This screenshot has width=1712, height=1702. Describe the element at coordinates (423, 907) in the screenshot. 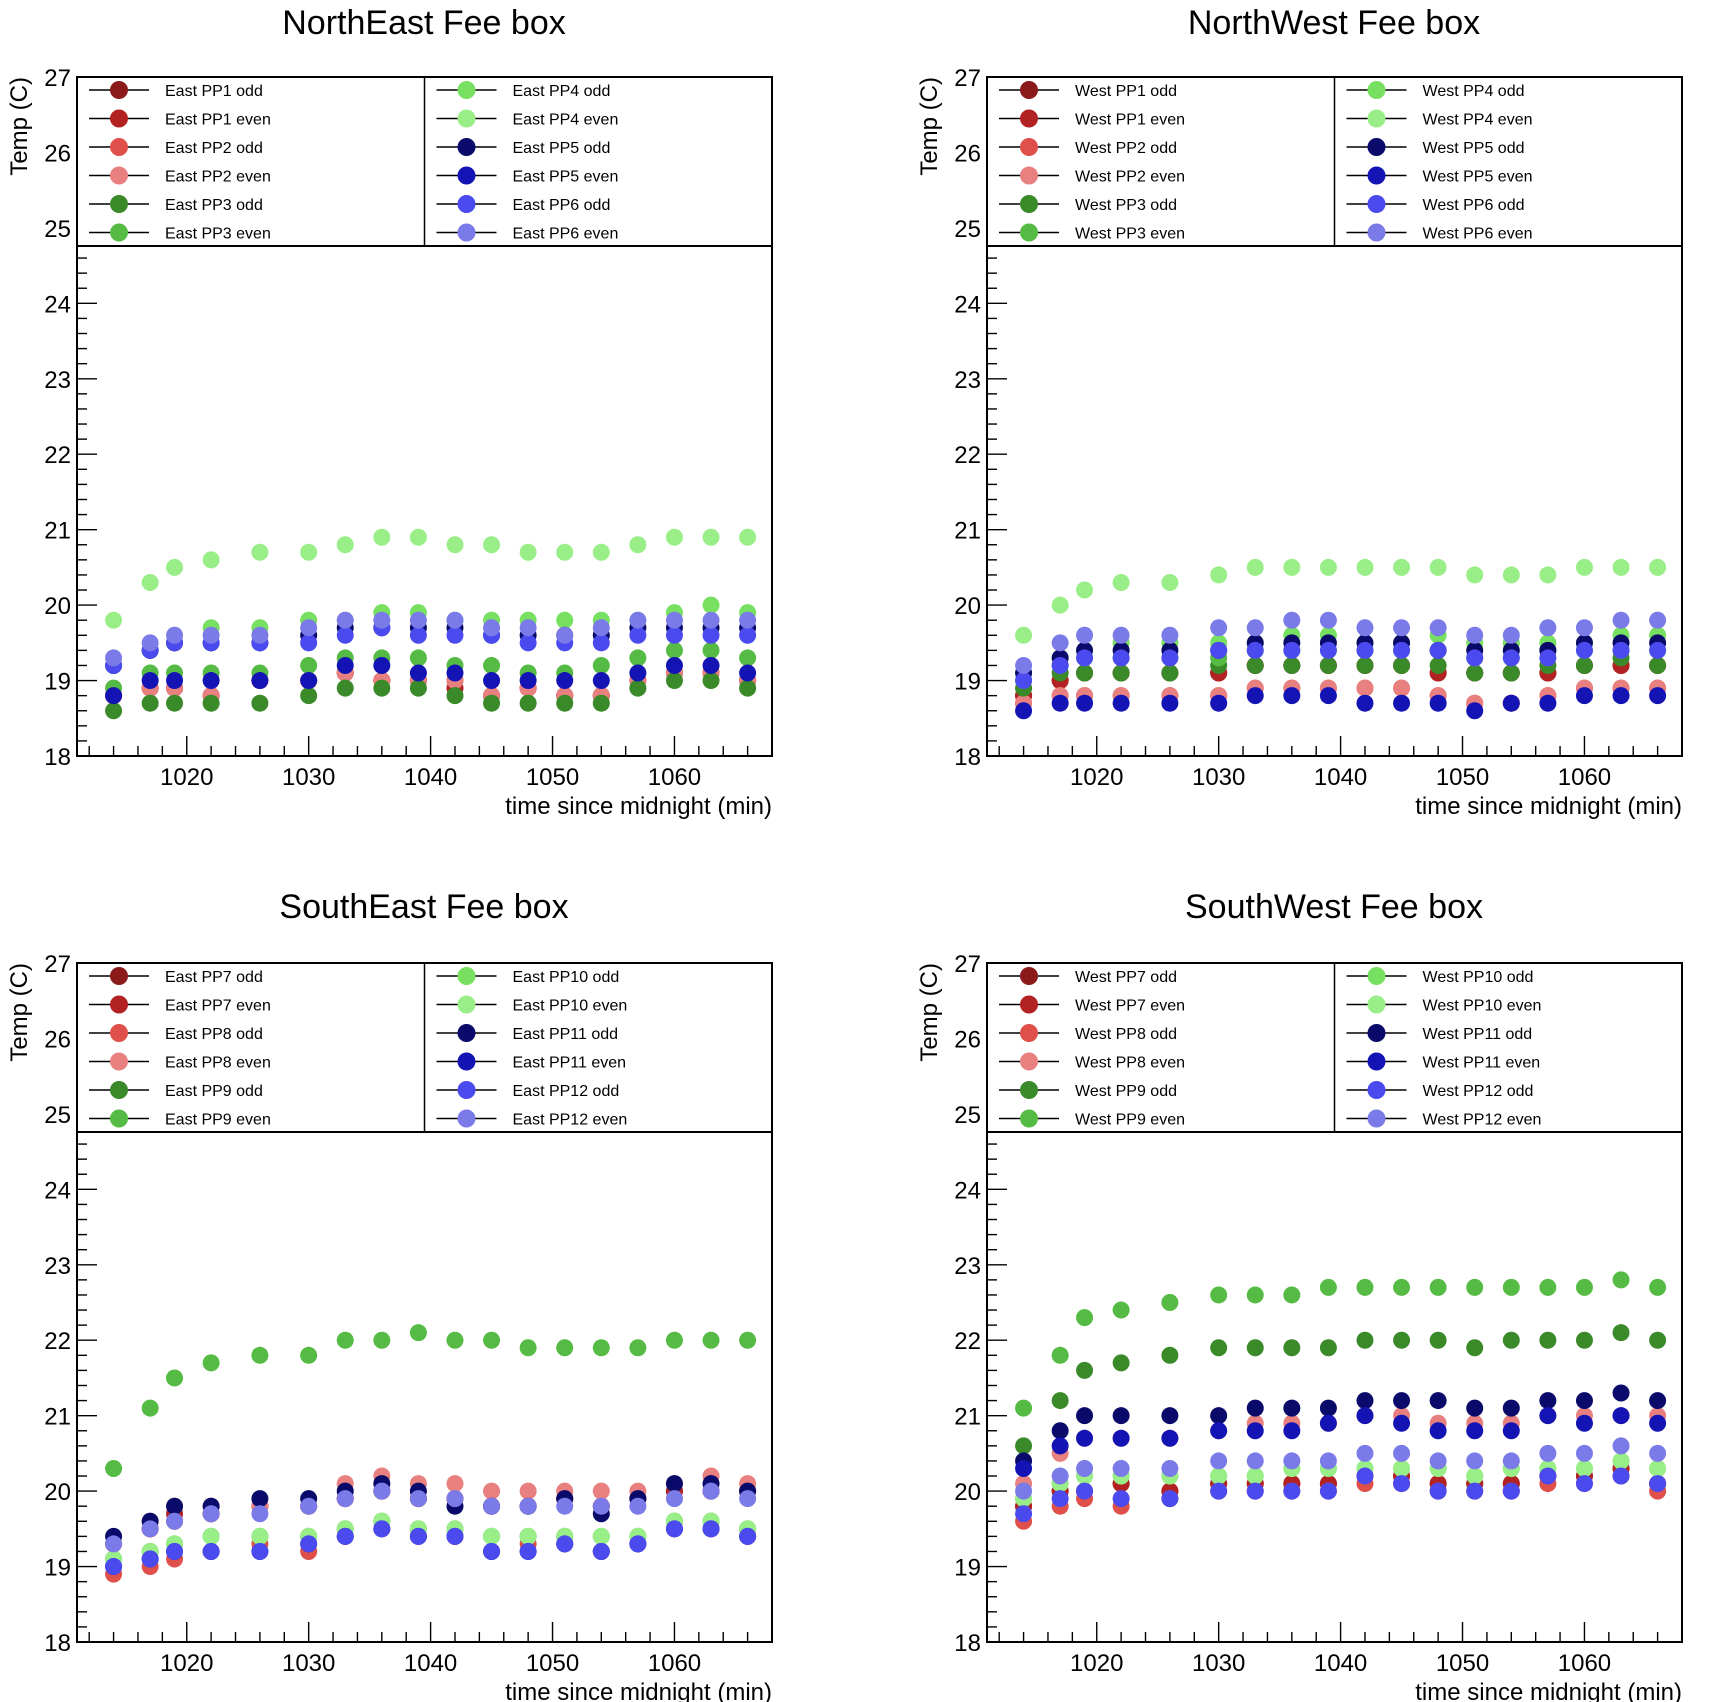

I see `chart-title: SouthEast Fee box` at that location.